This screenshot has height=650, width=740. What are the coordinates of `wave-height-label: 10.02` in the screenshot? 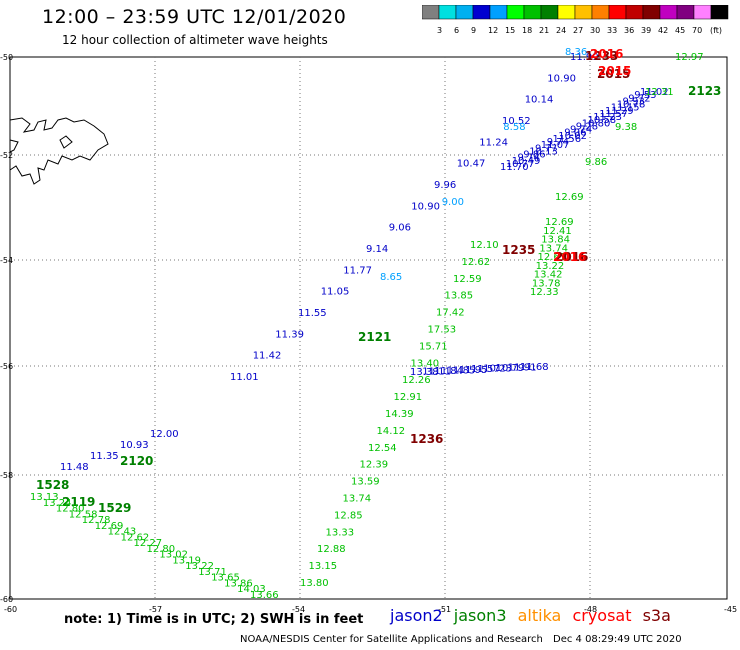 It's located at (572, 136).